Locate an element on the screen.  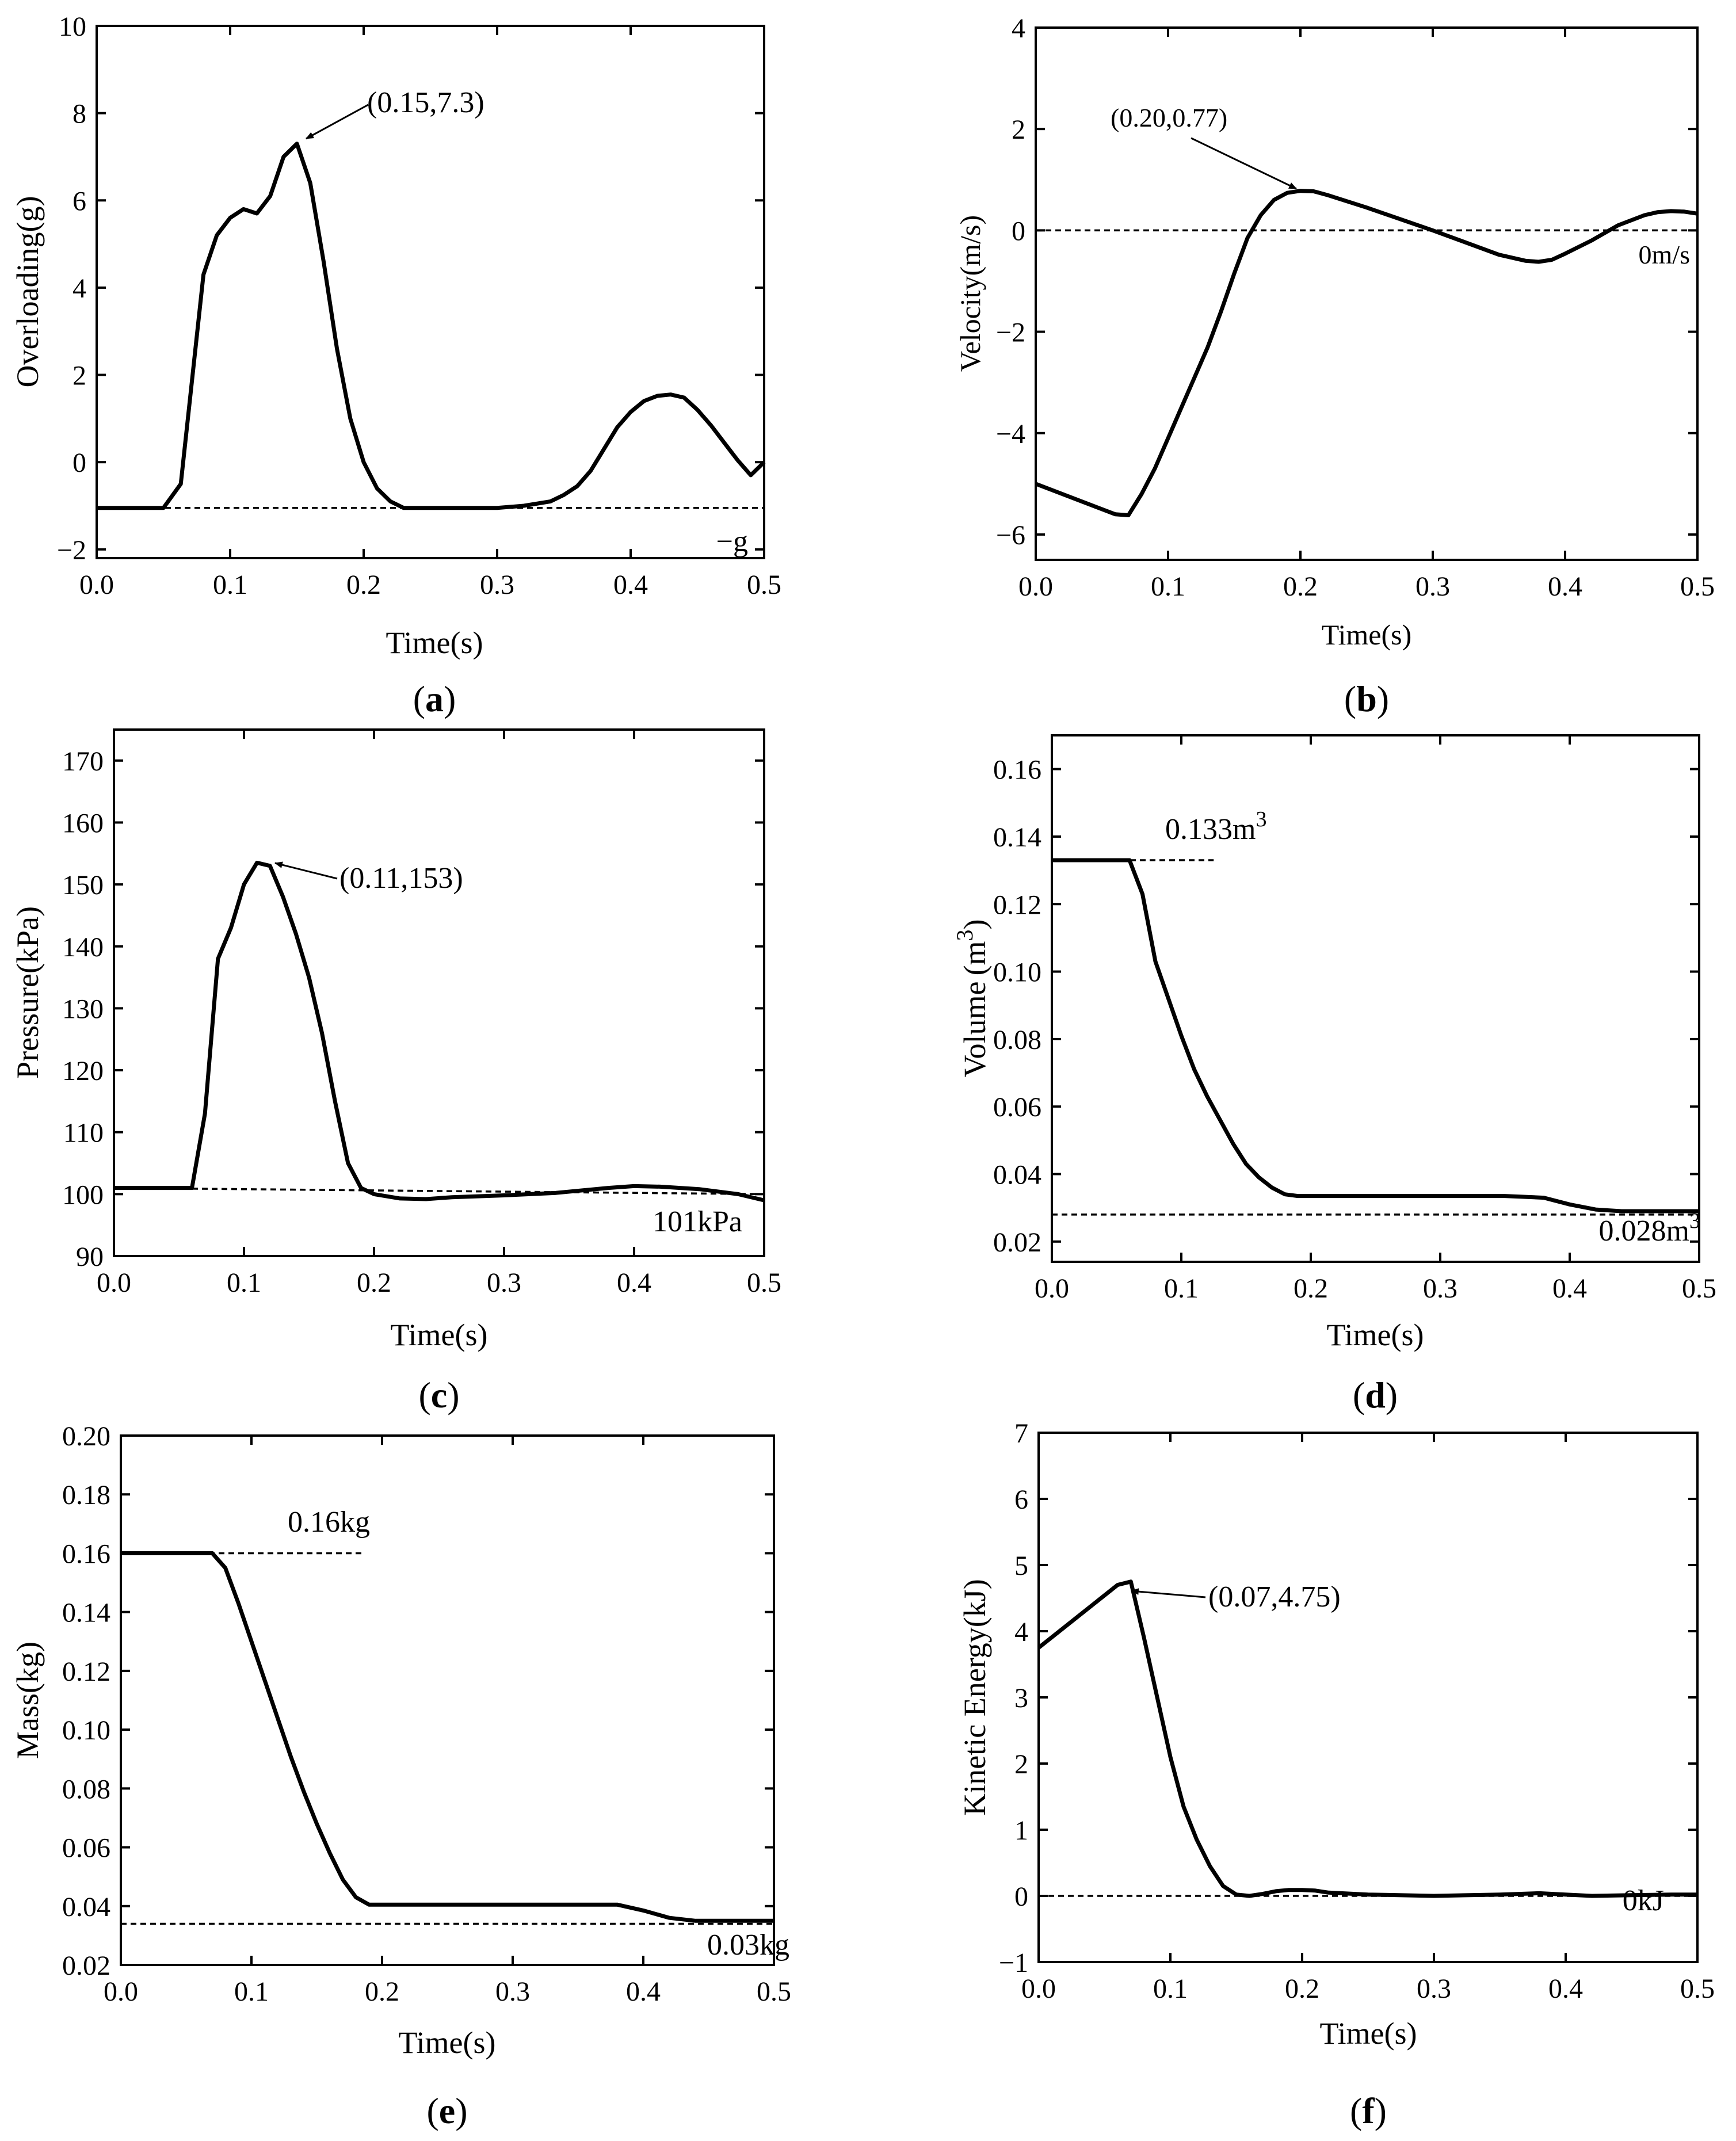
series-line-pressure is located at coordinates (439, 1031).